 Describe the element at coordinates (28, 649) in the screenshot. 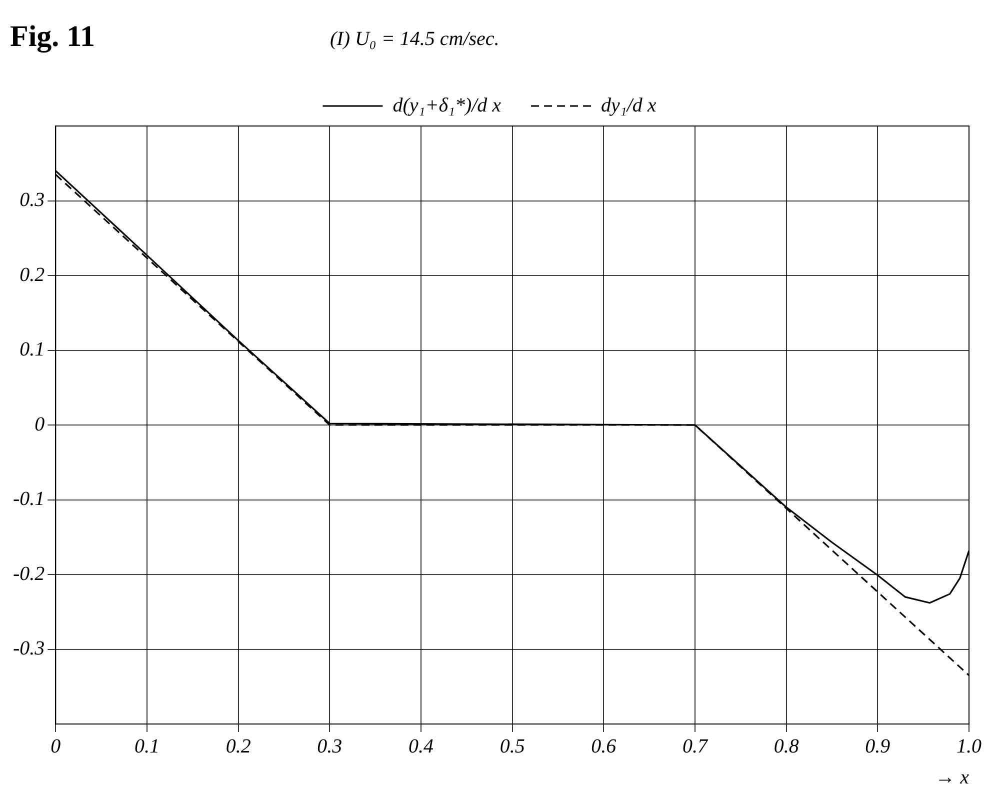

I see `y-tick-label: -0.3` at that location.